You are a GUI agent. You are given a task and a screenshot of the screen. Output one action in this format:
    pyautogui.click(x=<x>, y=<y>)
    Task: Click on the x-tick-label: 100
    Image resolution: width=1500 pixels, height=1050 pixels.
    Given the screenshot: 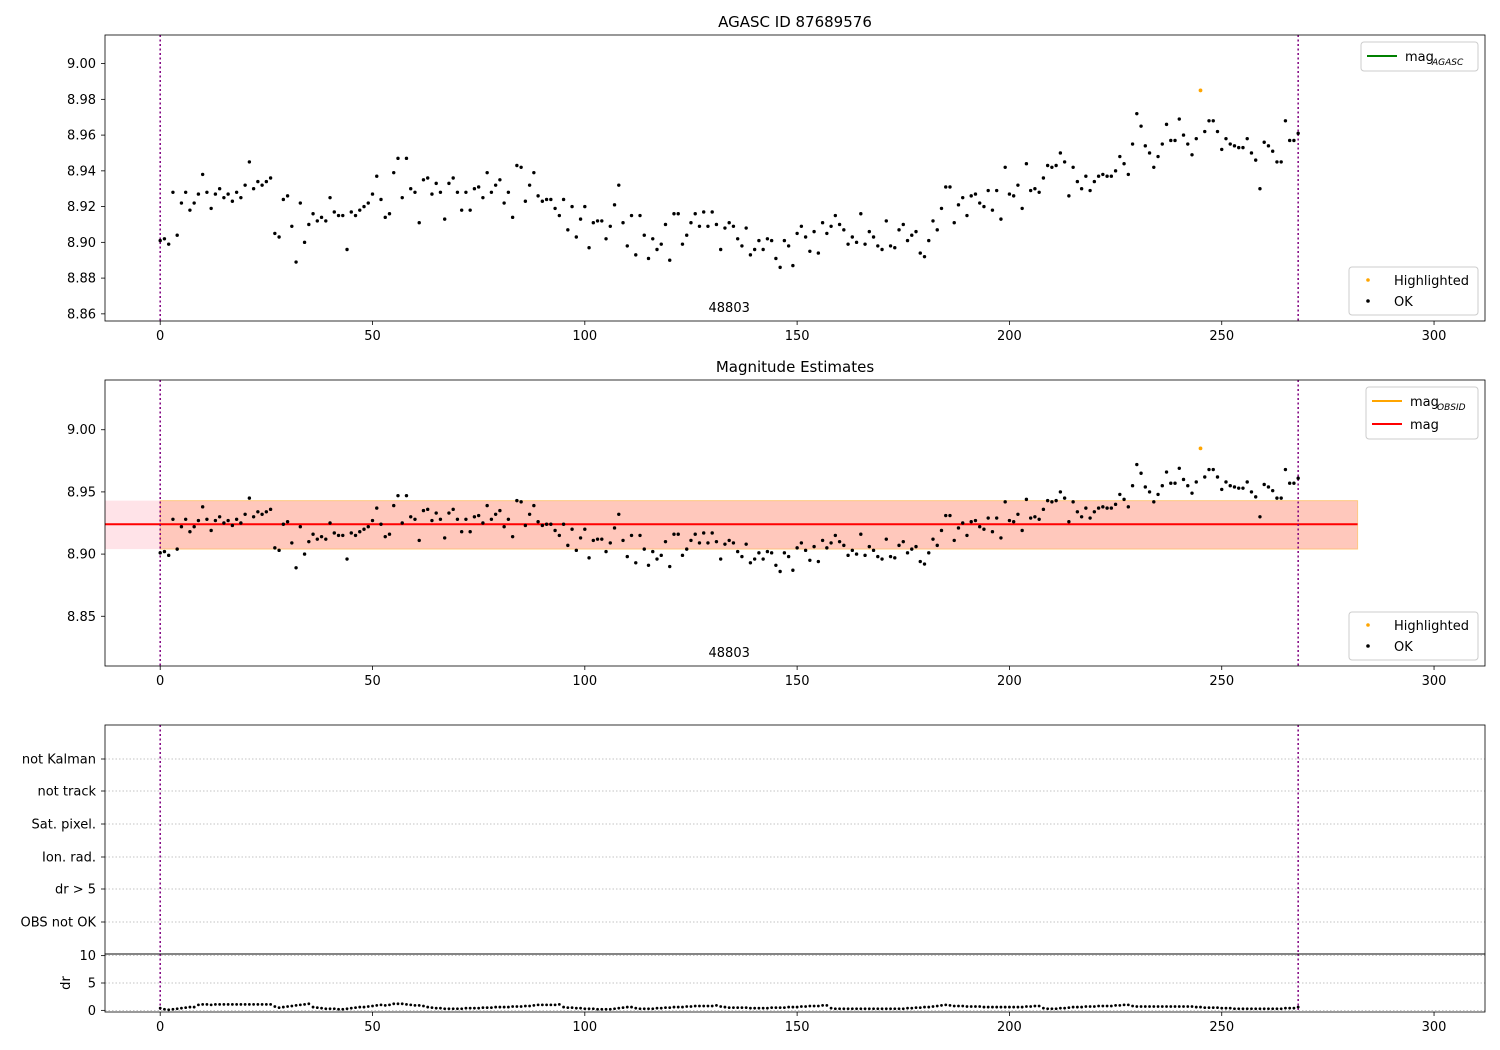 What is the action you would take?
    pyautogui.click(x=584, y=1027)
    